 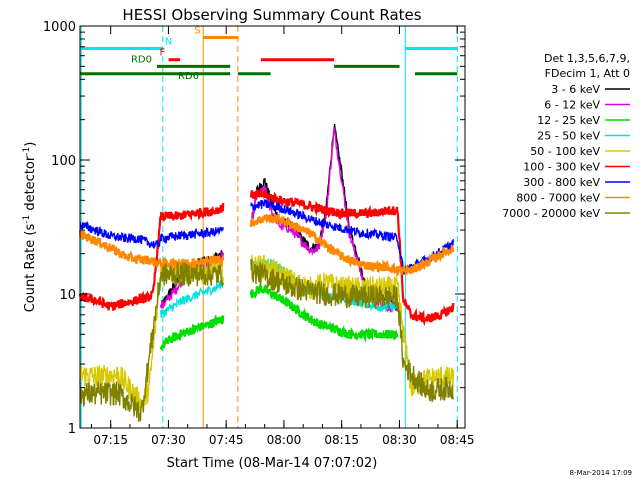 I want to click on legend-label-6: 300 - 800 keV, so click(x=561, y=182).